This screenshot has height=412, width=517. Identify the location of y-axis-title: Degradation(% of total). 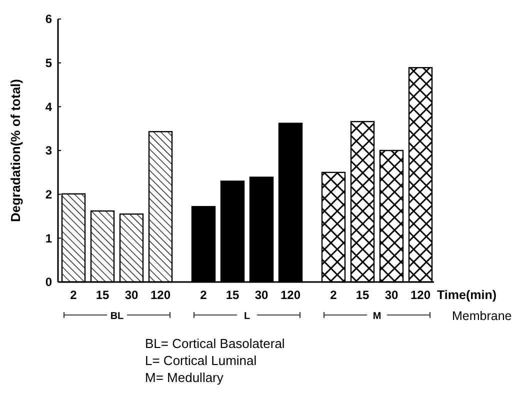
(15, 150).